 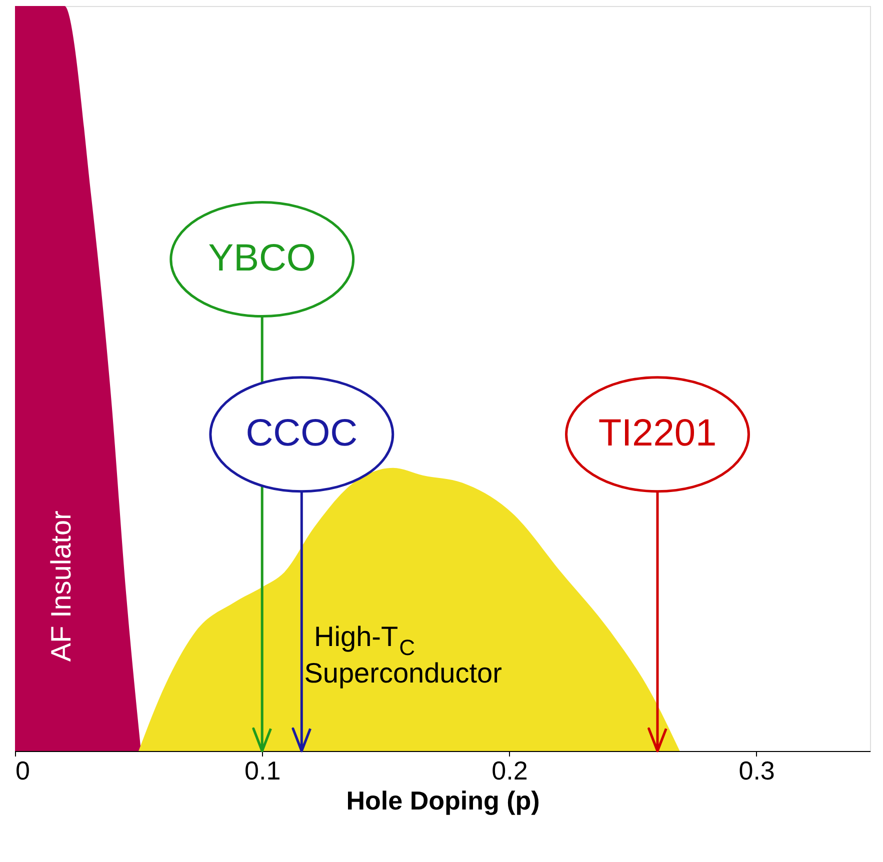 I want to click on x-tick-label: 0.2, so click(x=510, y=771).